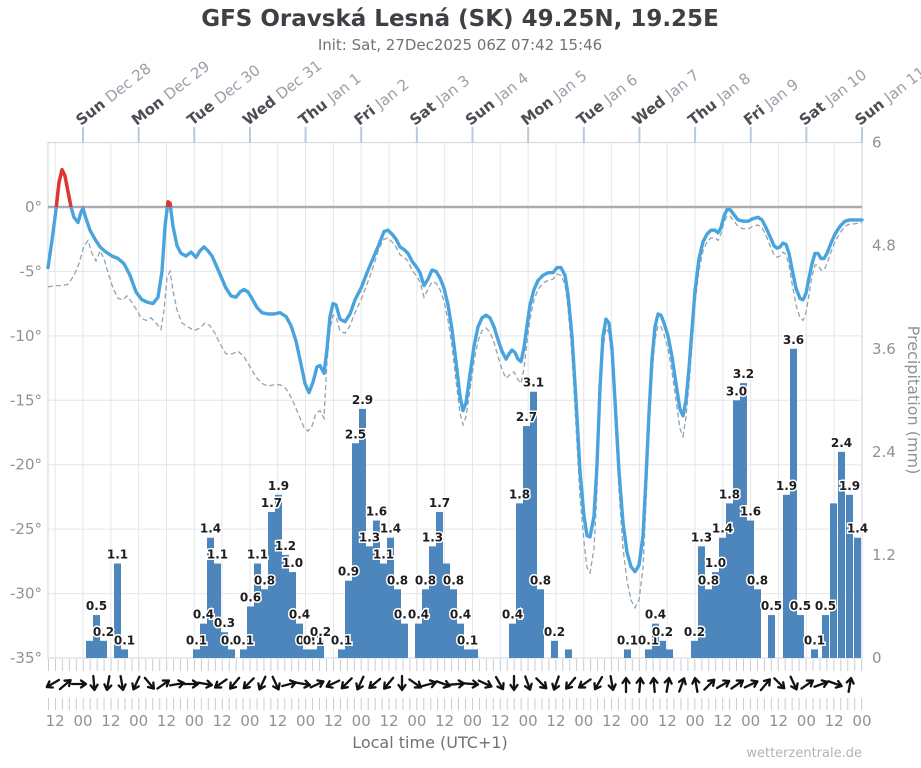 This screenshot has height=768, width=921. I want to click on precip-value-label: 1.1, so click(383, 555).